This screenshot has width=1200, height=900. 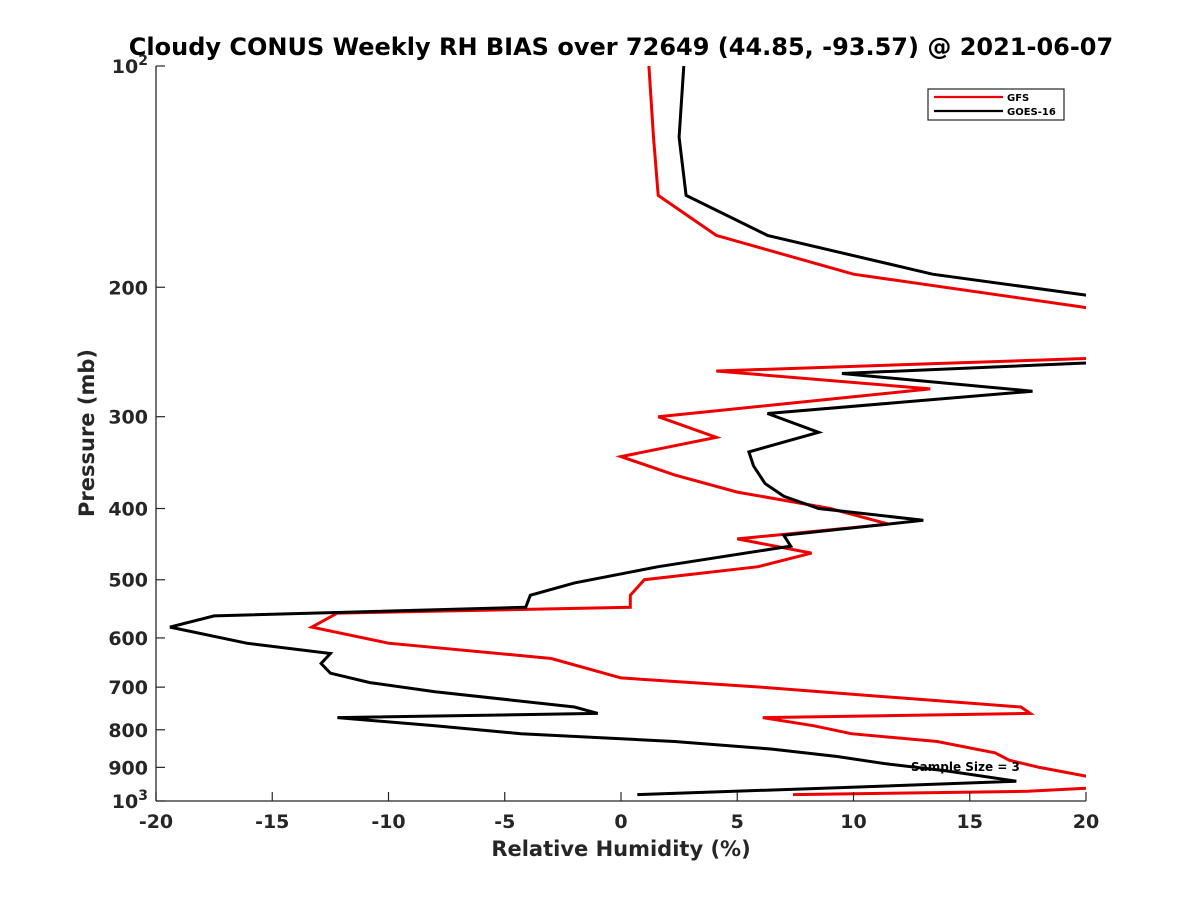 What do you see at coordinates (272, 822) in the screenshot?
I see `x-tick-label: -15` at bounding box center [272, 822].